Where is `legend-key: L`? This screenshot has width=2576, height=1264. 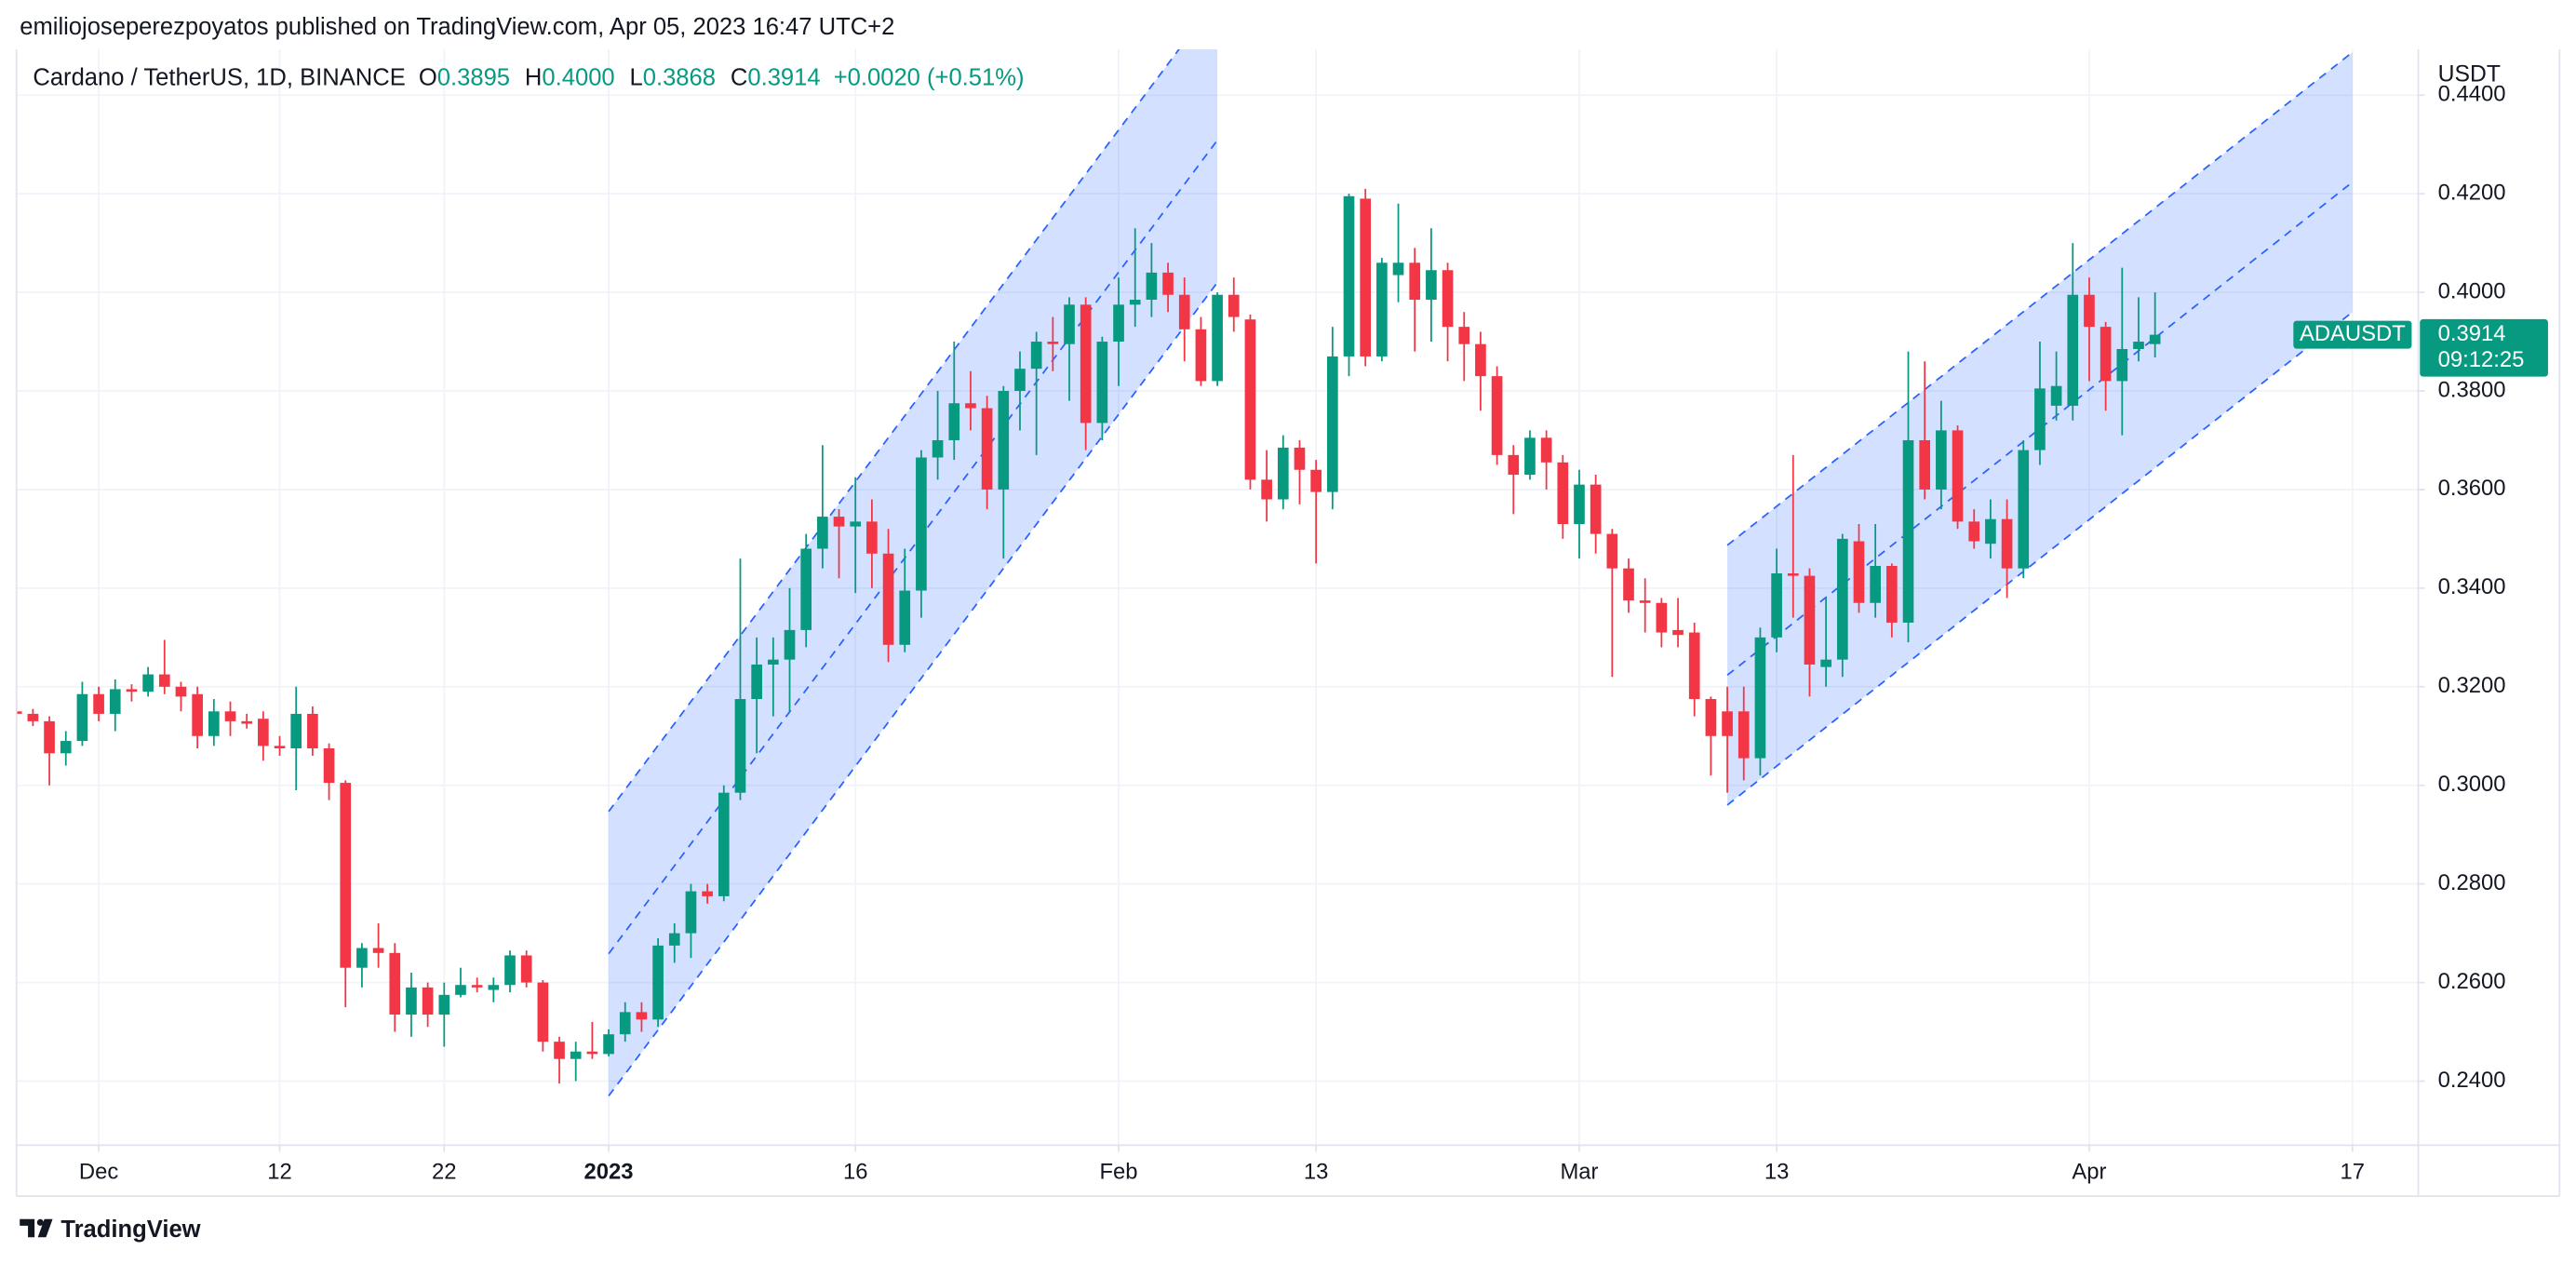
legend-key: L is located at coordinates (636, 77).